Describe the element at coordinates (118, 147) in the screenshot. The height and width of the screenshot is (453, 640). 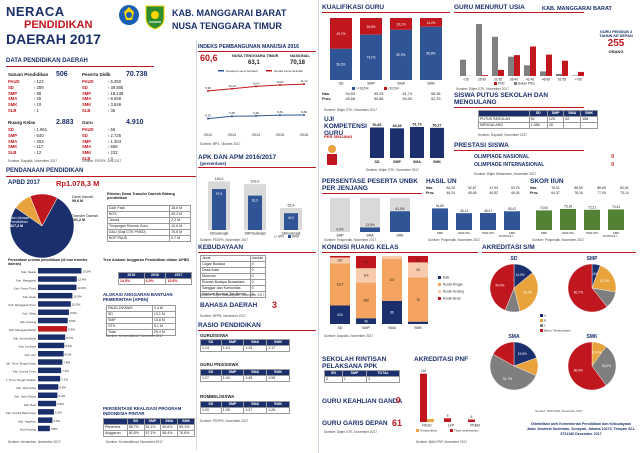
I see `list-item: SMA › 589` at that location.